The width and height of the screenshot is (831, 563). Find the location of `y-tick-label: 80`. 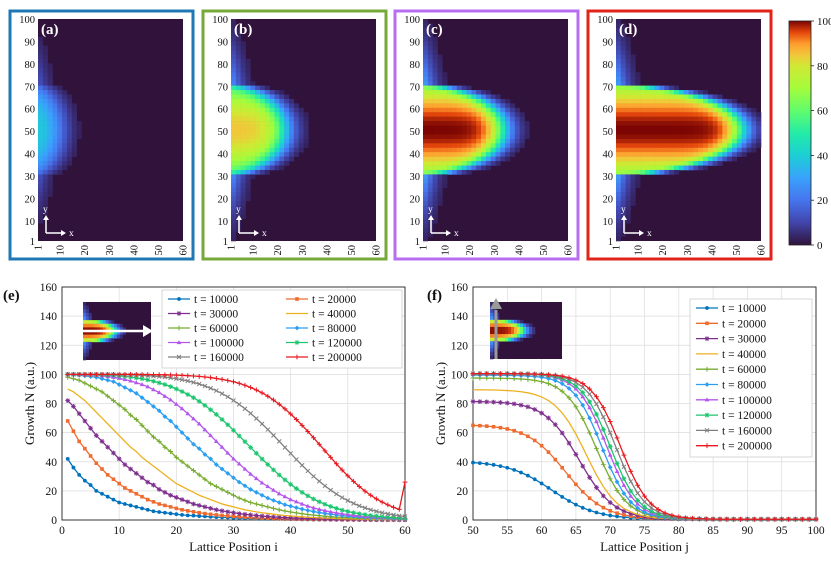

y-tick-label: 80 is located at coordinates (463, 405).